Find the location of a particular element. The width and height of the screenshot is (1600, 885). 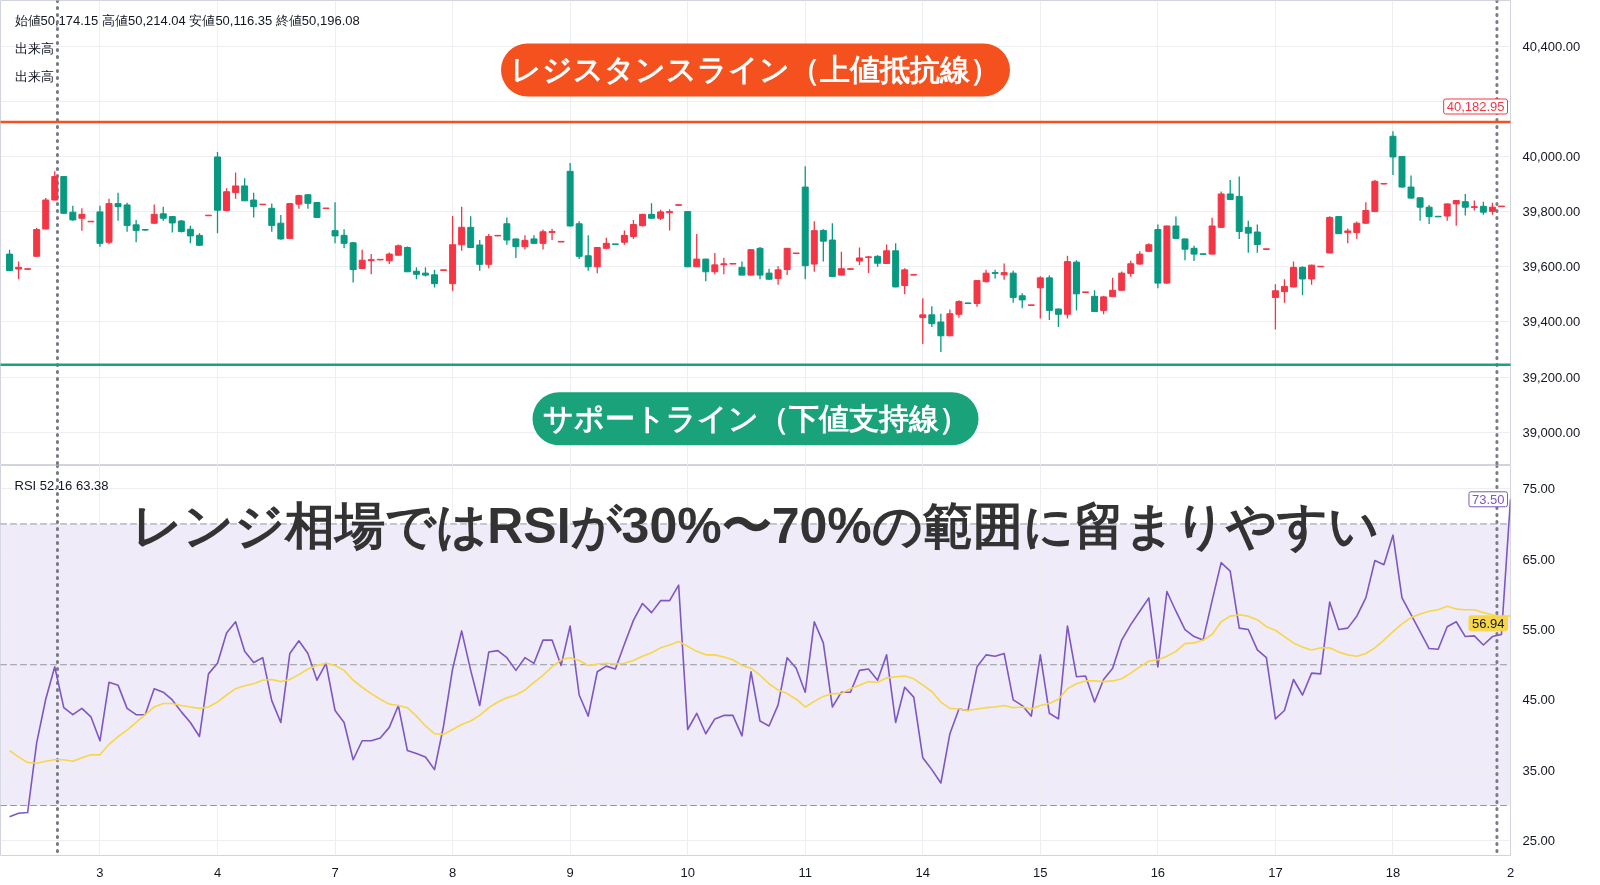

annotation: 56.94 is located at coordinates (1488, 623).